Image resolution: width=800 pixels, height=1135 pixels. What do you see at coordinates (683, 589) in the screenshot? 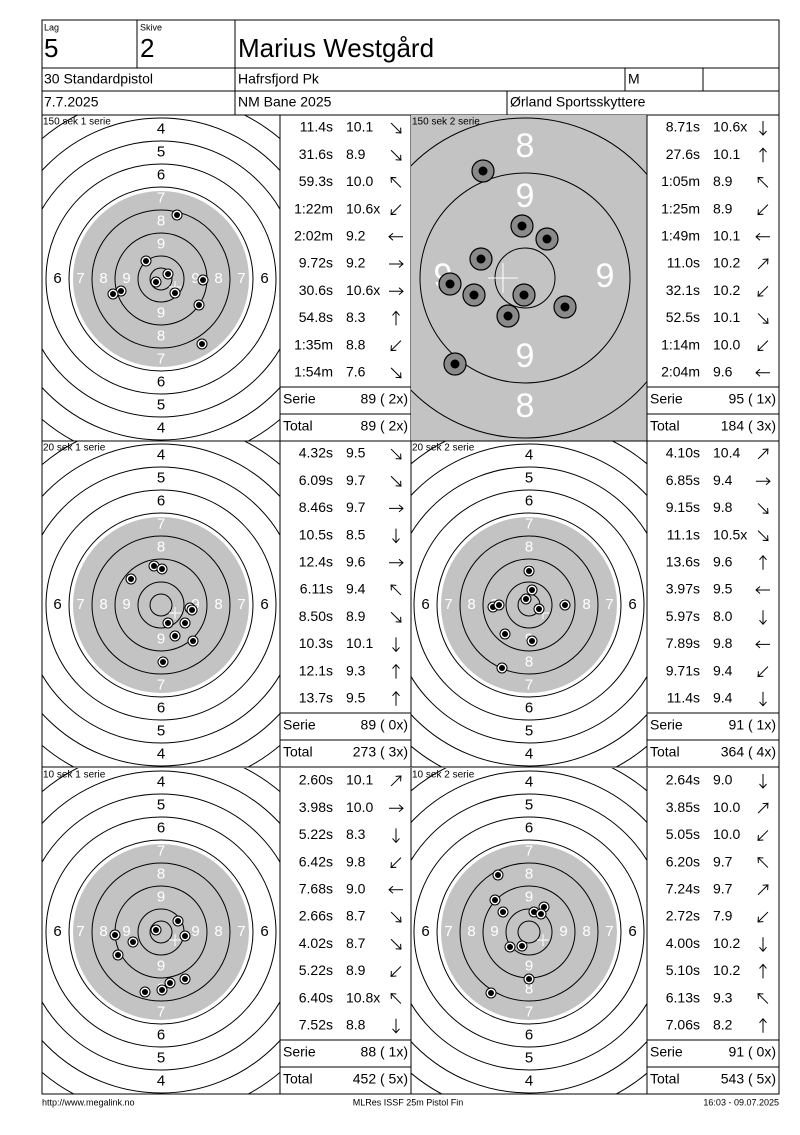
I see `shot-time: 3.97s` at bounding box center [683, 589].